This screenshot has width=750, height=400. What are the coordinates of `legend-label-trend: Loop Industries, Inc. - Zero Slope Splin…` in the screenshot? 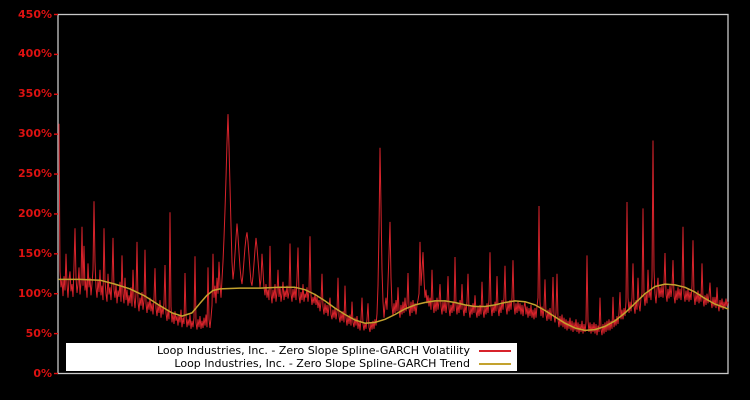 It's located at (322, 363).